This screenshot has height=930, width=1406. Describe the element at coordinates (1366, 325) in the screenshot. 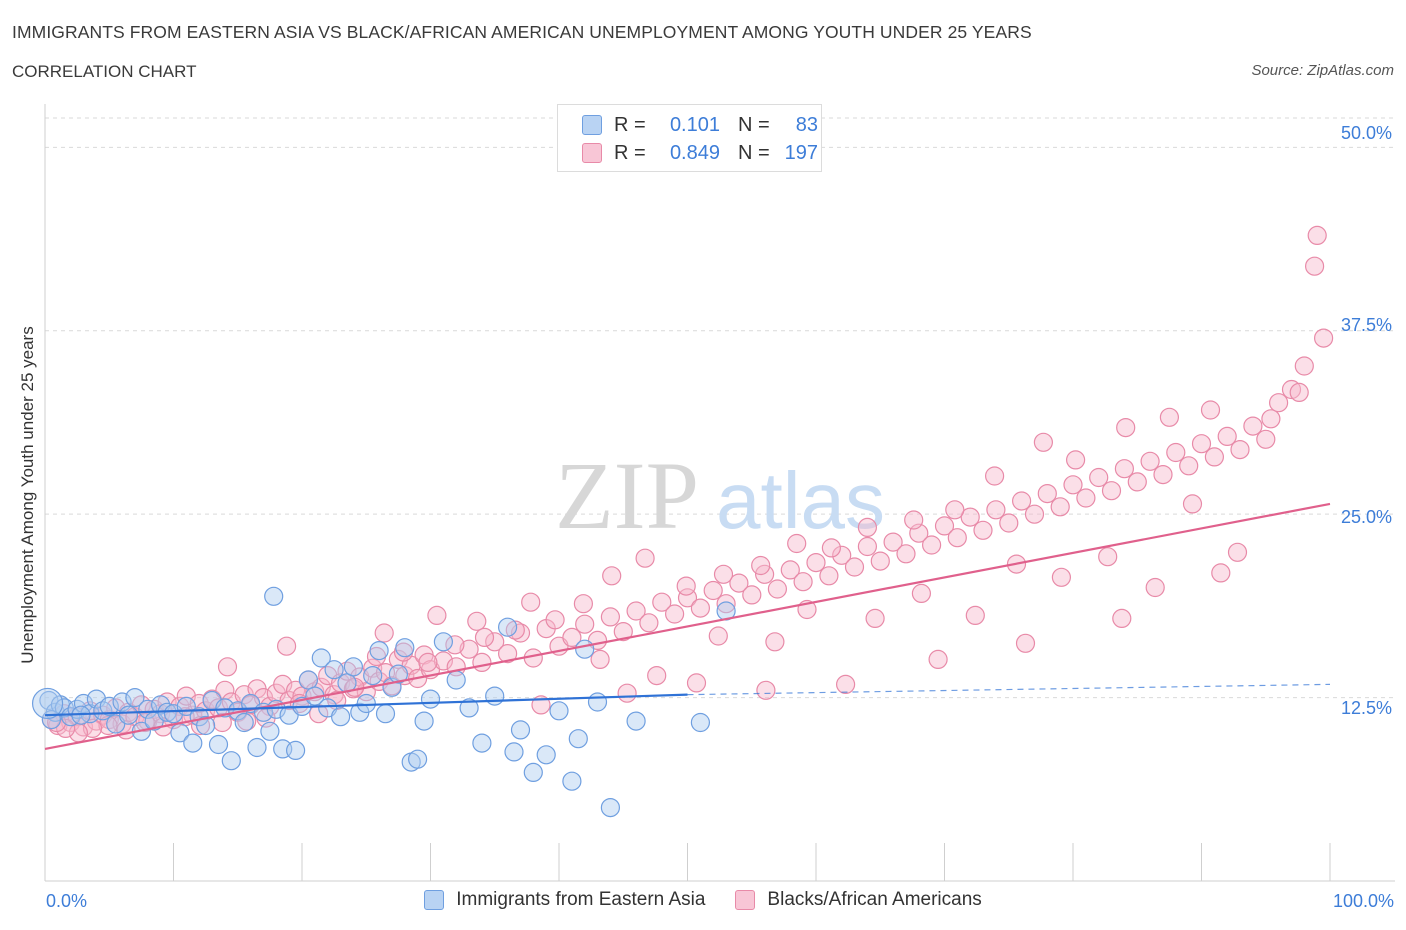

I see `y-tick-label-37-5: 37.5%` at that location.